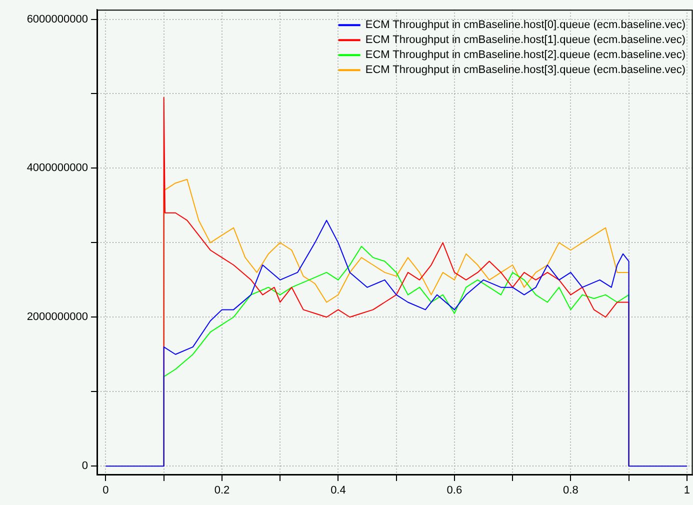 This screenshot has height=505, width=693. I want to click on y-tick-label: 2000000000, so click(57, 317).